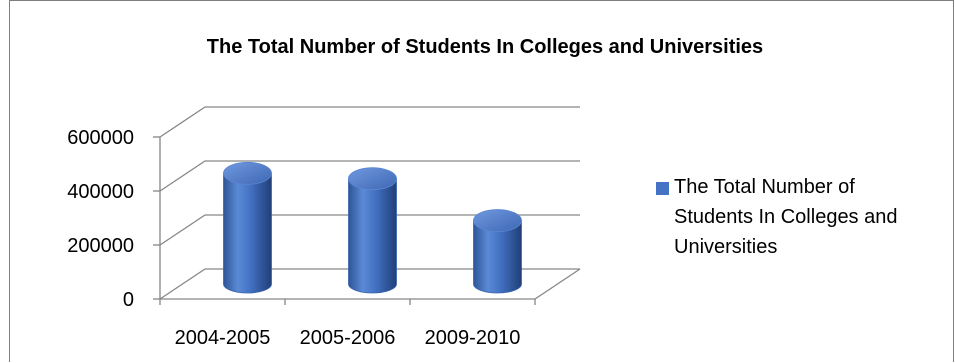 This screenshot has height=363, width=955. I want to click on bar-2009-2010, so click(497, 251).